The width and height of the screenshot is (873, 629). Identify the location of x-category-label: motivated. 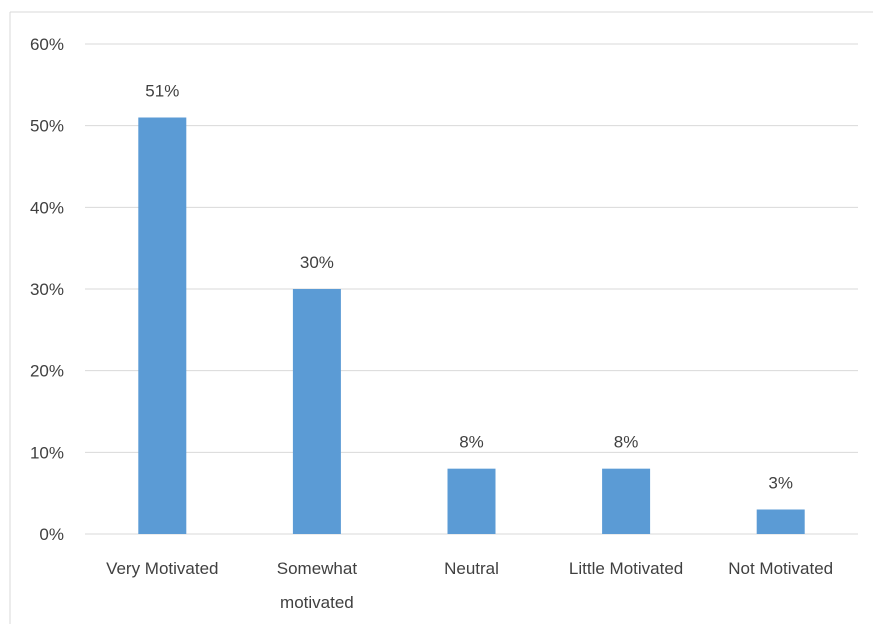
(317, 602).